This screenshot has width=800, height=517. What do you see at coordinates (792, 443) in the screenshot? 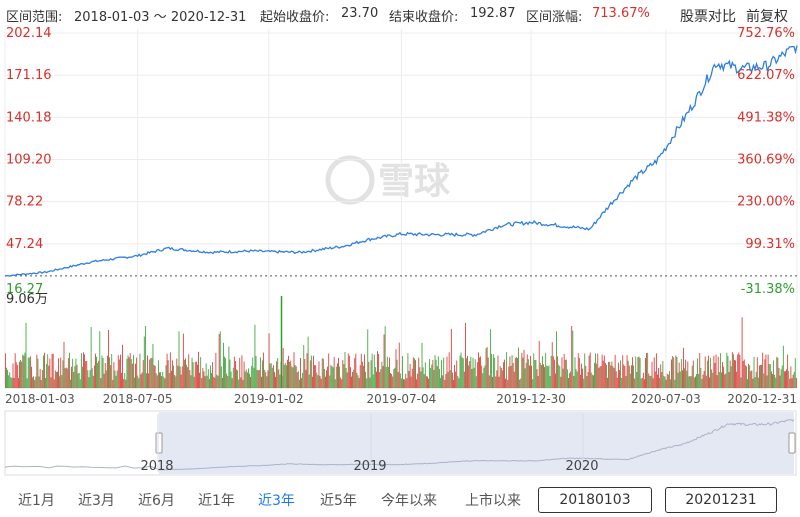
I see `navigator-right-handle` at bounding box center [792, 443].